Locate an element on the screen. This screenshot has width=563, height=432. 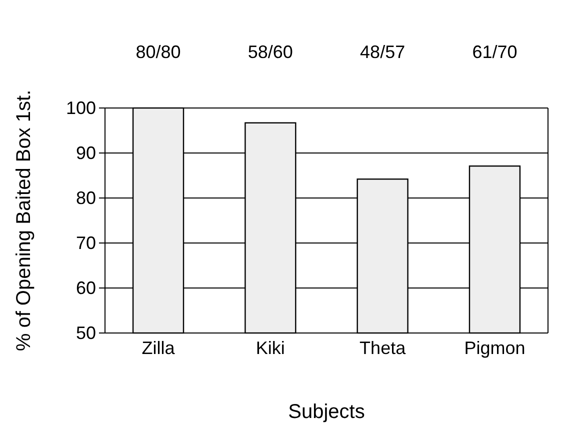
y-axis-title: % of Opening Baited Box 1st. is located at coordinates (24, 221).